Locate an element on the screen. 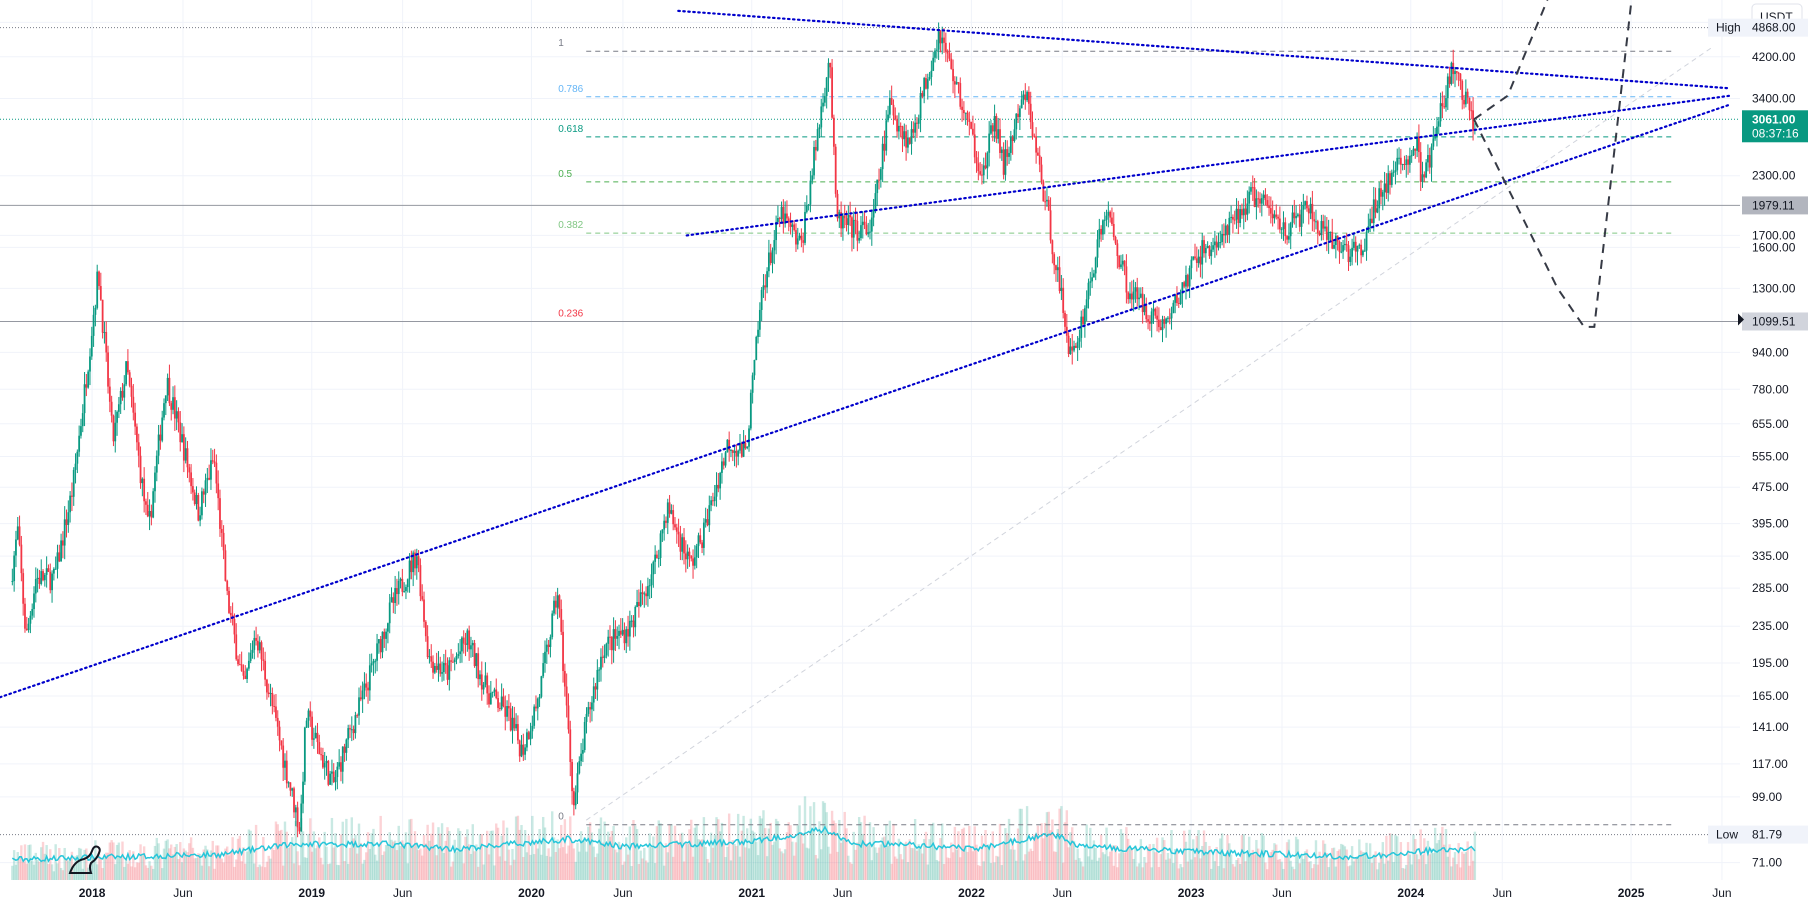 Image resolution: width=1810 pixels, height=908 pixels. time-axis-tick-label: 2018 is located at coordinates (92, 893).